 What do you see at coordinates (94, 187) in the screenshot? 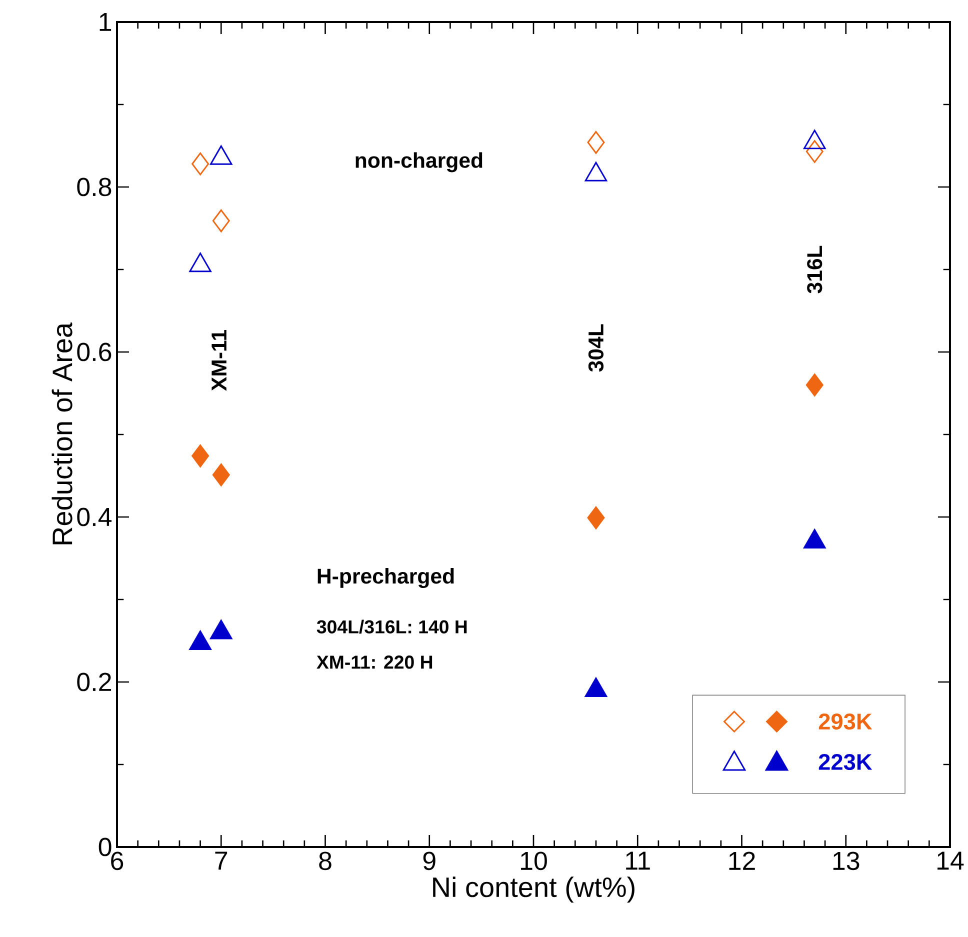
I see `y-tick-label: 0.8` at bounding box center [94, 187].